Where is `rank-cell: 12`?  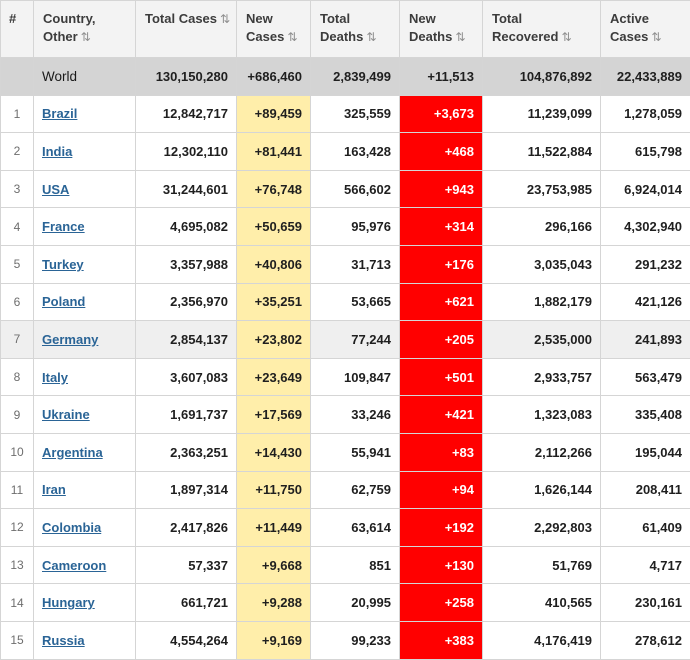
rank-cell: 12 is located at coordinates (17, 528).